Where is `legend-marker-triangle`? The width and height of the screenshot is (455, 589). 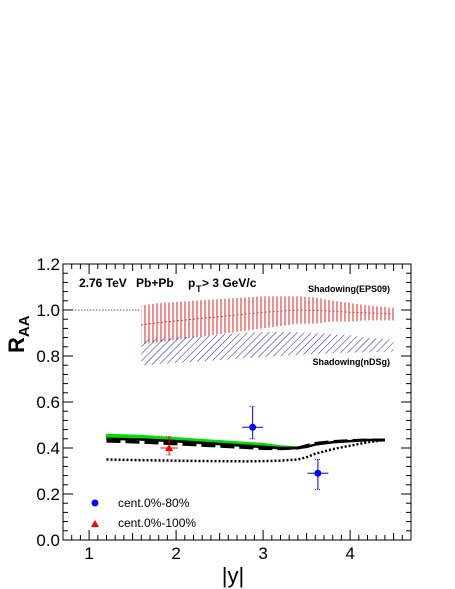
legend-marker-triangle is located at coordinates (95, 523).